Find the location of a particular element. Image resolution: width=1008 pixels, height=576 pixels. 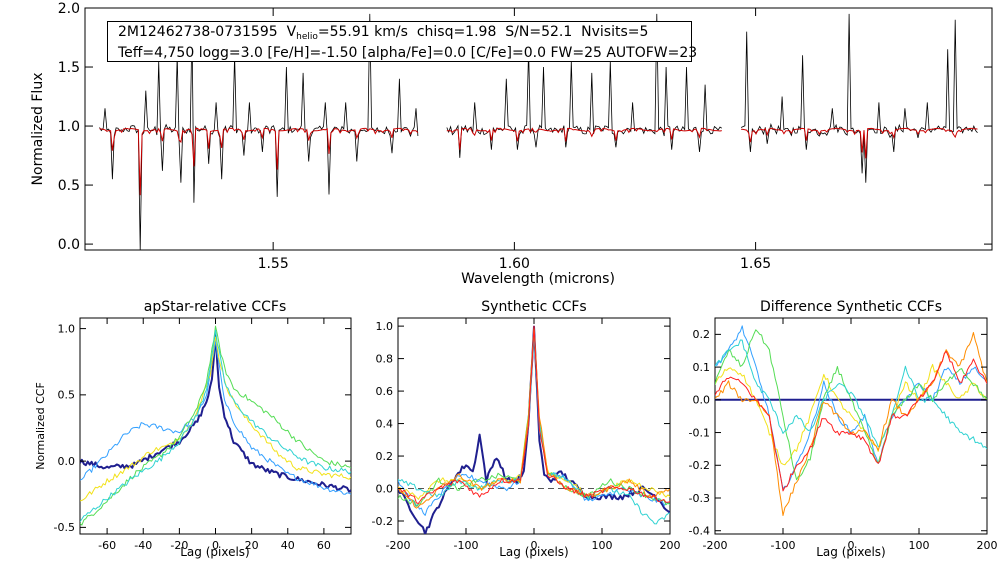

apstar-ccf-title: apStar-relative CCFs is located at coordinates (215, 307).